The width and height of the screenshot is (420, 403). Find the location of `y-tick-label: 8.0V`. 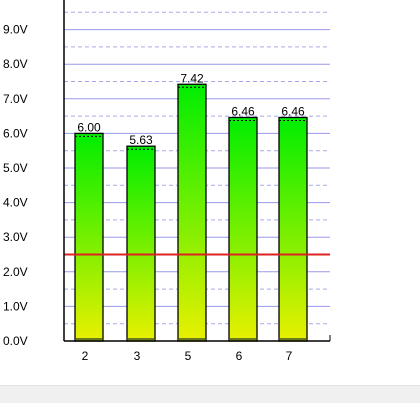

y-tick-label: 8.0V is located at coordinates (15, 64).